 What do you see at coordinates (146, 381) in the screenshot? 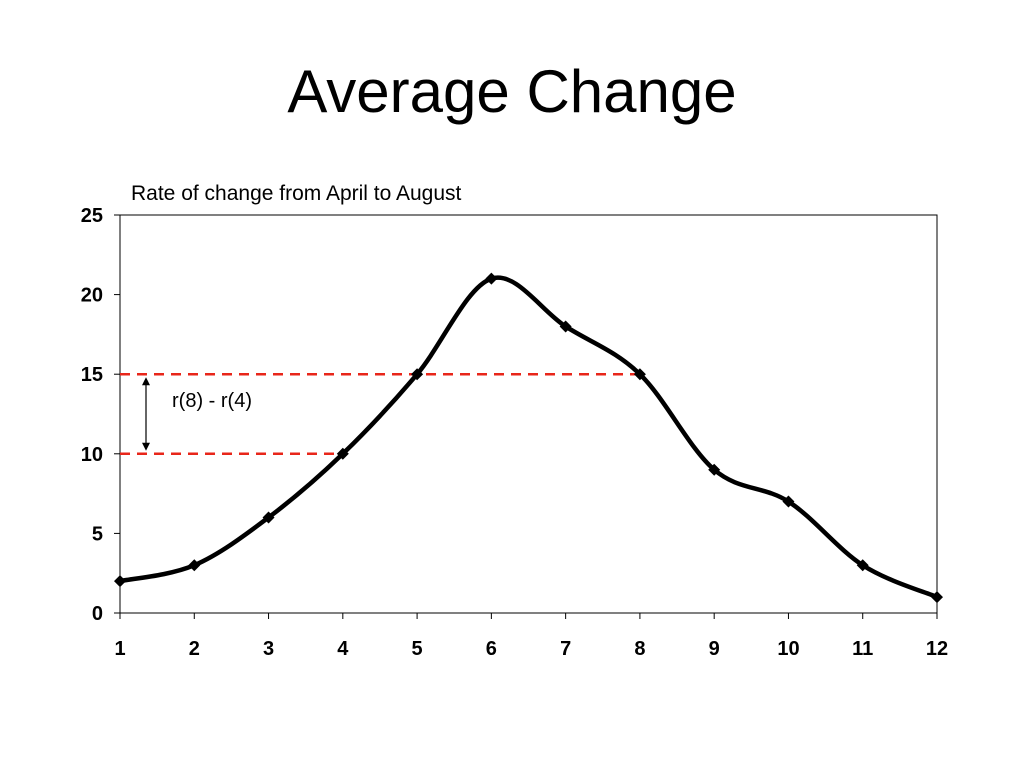
I see `arrow-up-icon` at bounding box center [146, 381].